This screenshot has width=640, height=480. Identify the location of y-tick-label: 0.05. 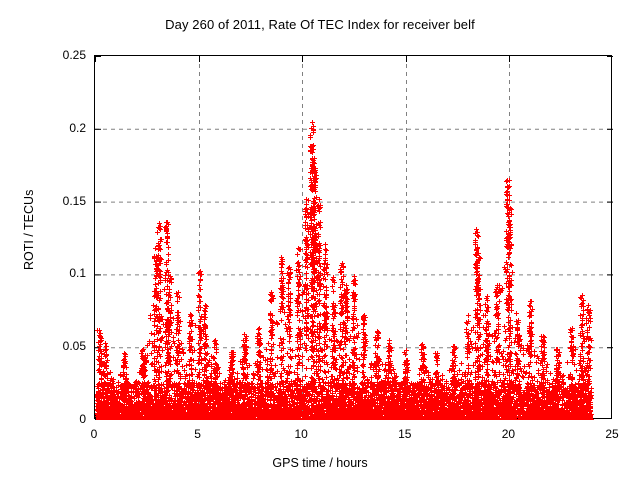
(74, 346).